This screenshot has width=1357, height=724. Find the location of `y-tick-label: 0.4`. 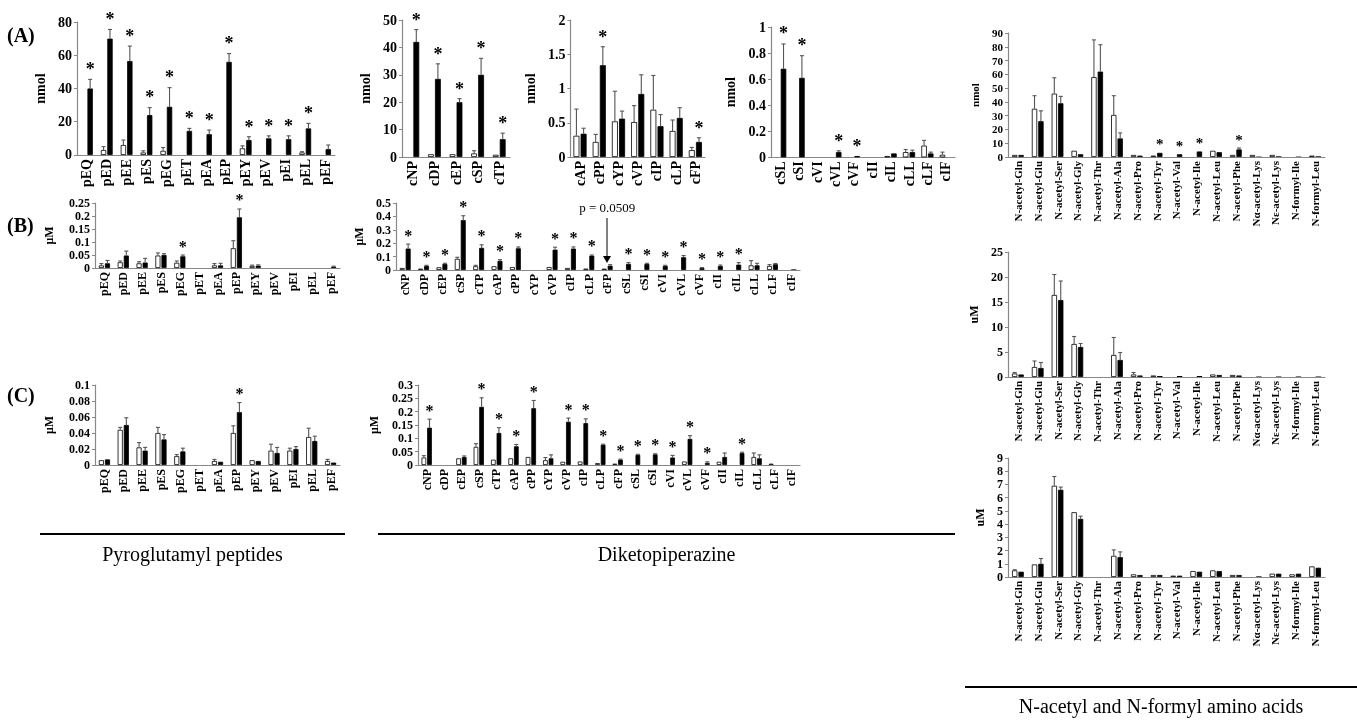

y-tick-label: 0.4 is located at coordinates (757, 105).